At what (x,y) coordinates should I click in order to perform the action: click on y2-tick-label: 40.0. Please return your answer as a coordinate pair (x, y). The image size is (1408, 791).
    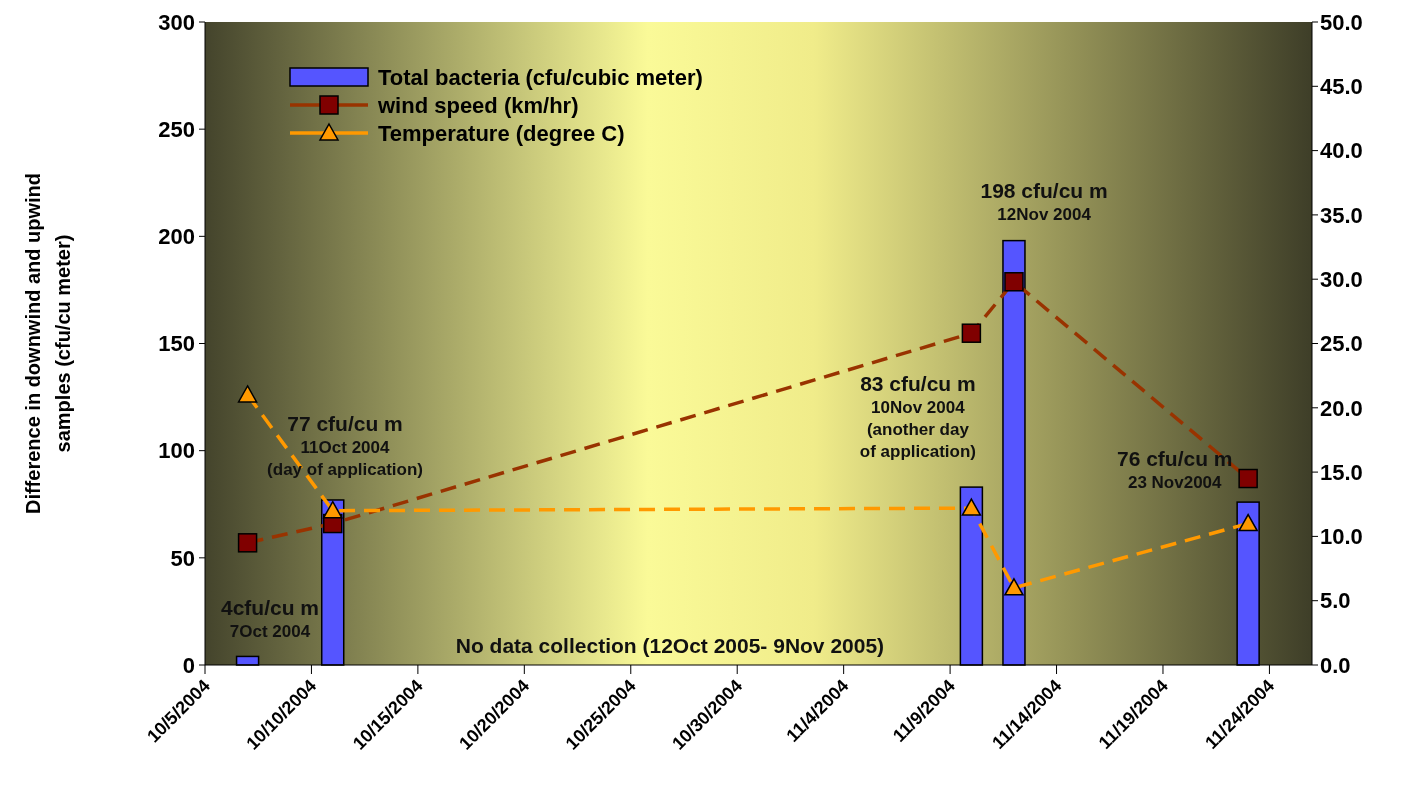
    Looking at the image, I should click on (1341, 151).